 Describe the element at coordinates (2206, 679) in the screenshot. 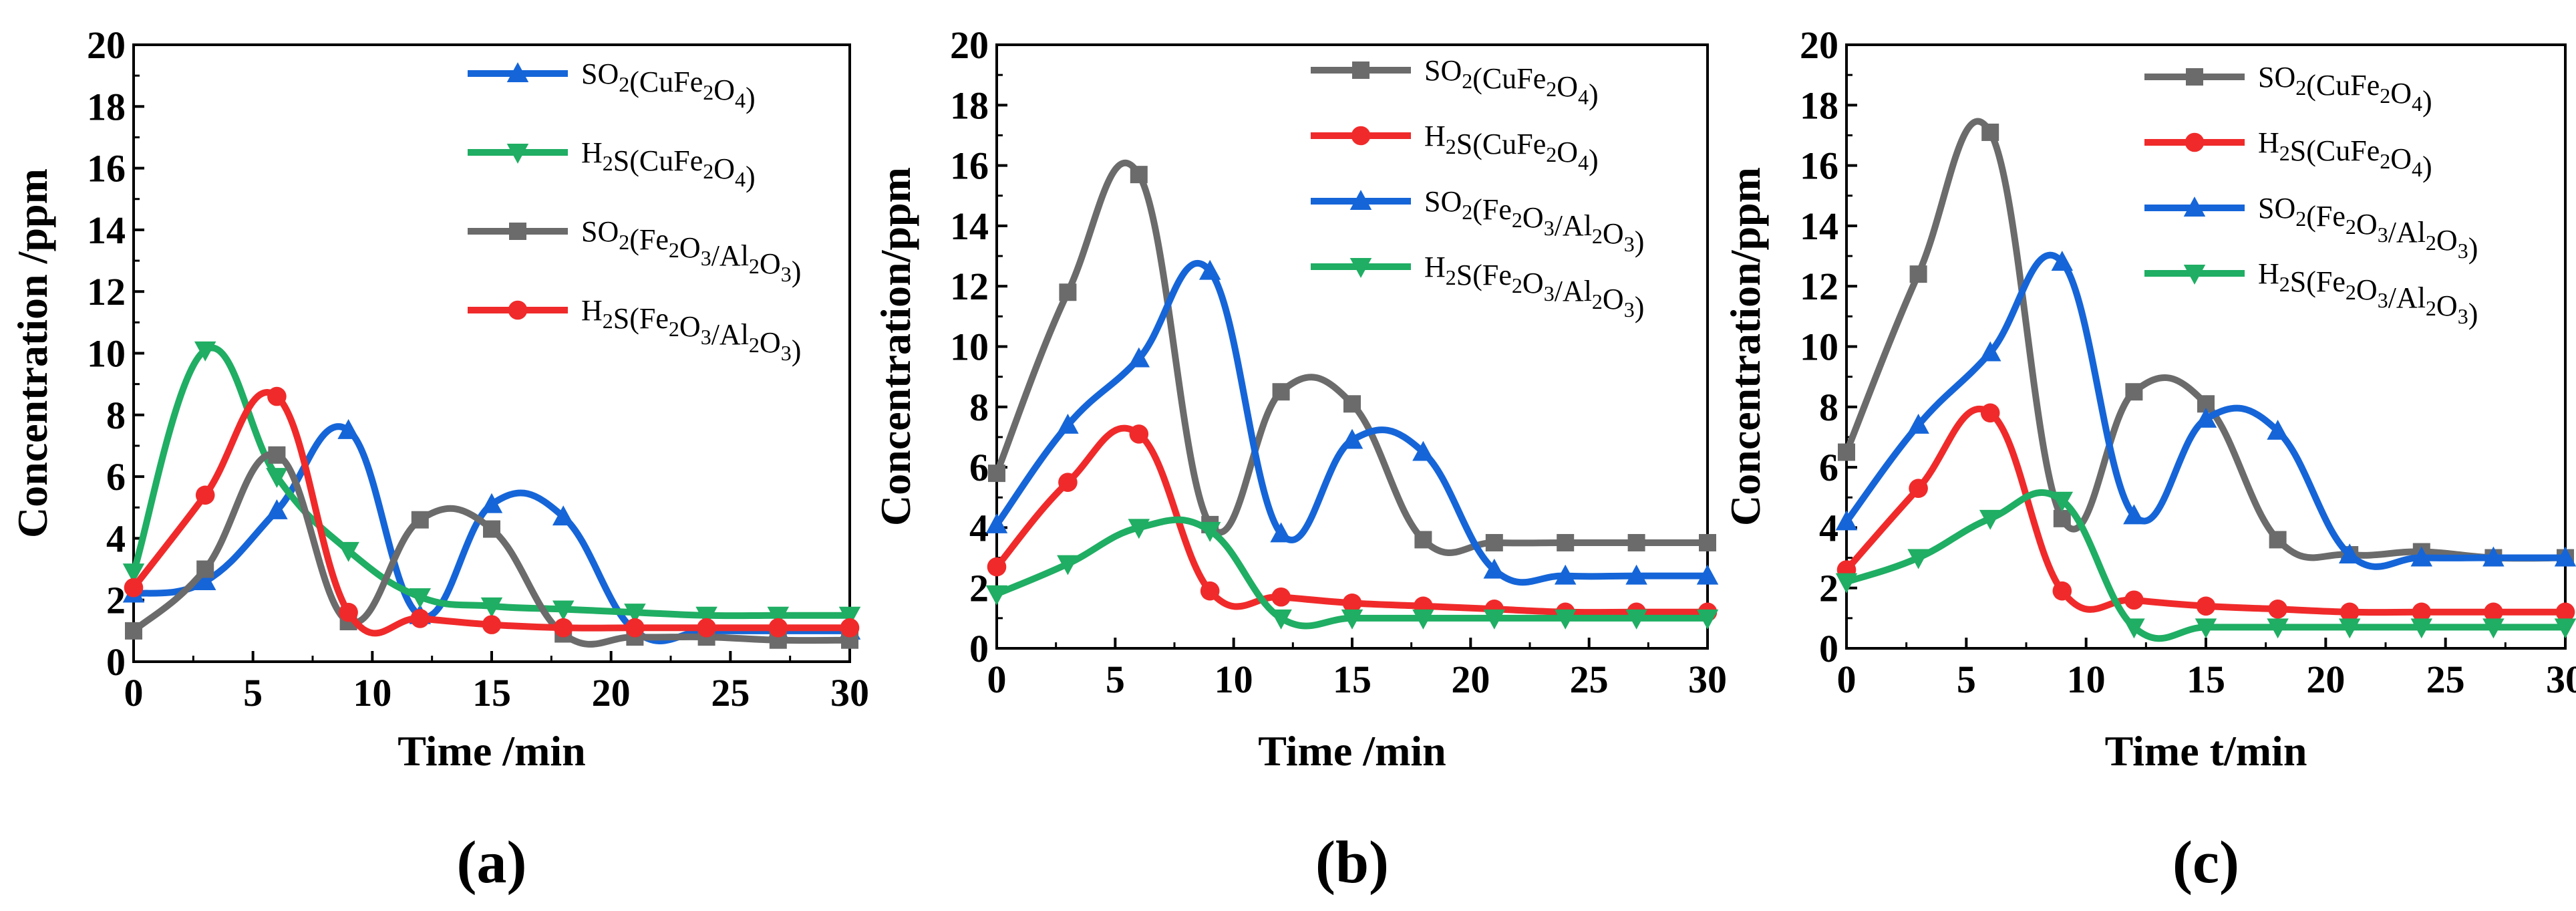

I see `x-tick-label: 15` at that location.